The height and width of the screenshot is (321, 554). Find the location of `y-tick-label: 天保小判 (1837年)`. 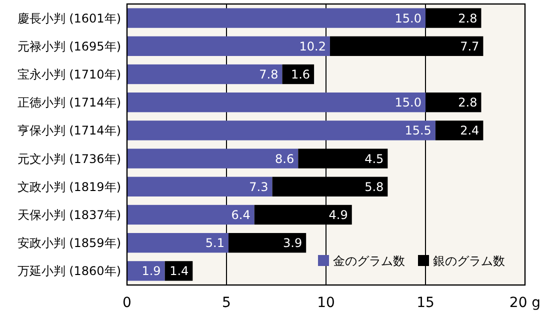

y-tick-label: 天保小判 (1837年) is located at coordinates (69, 215).